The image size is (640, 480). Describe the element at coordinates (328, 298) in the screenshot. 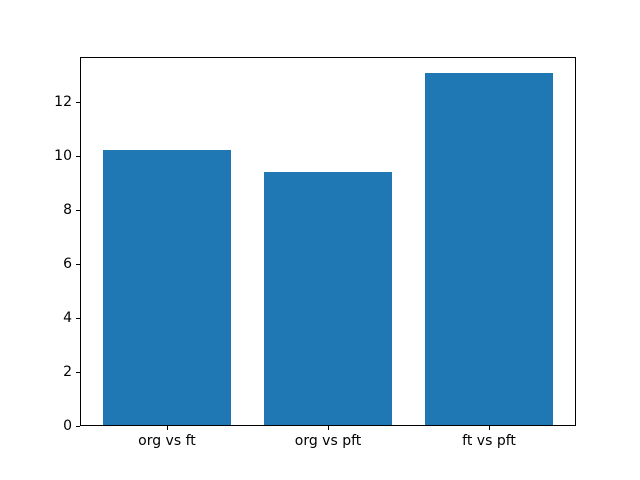

I see `bar-org-vs-pft` at that location.